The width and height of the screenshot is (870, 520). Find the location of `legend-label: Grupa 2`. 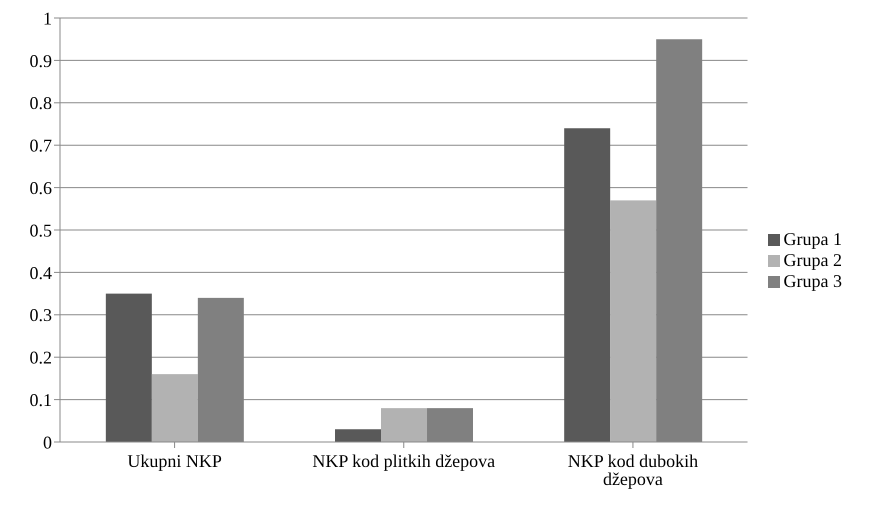

legend-label: Grupa 2 is located at coordinates (813, 260).